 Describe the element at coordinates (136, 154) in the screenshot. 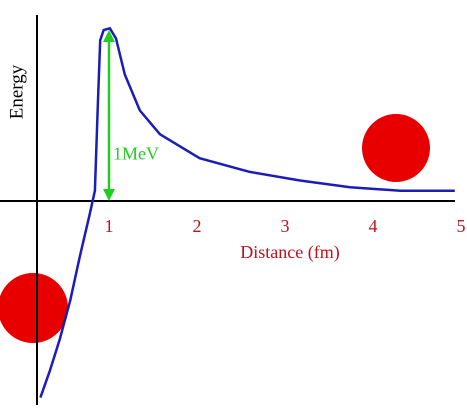

I see `annotation-label: 1MeV` at that location.